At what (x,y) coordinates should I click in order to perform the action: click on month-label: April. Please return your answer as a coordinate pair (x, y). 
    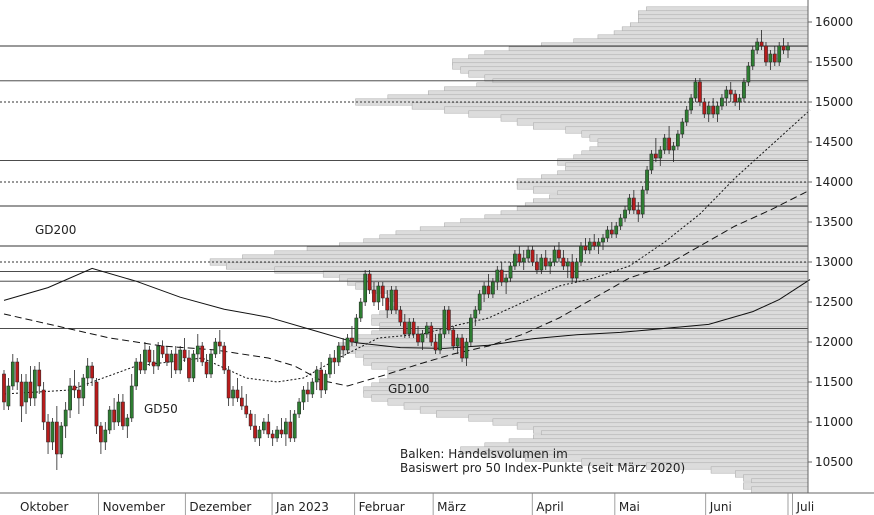
    Looking at the image, I should click on (549, 507).